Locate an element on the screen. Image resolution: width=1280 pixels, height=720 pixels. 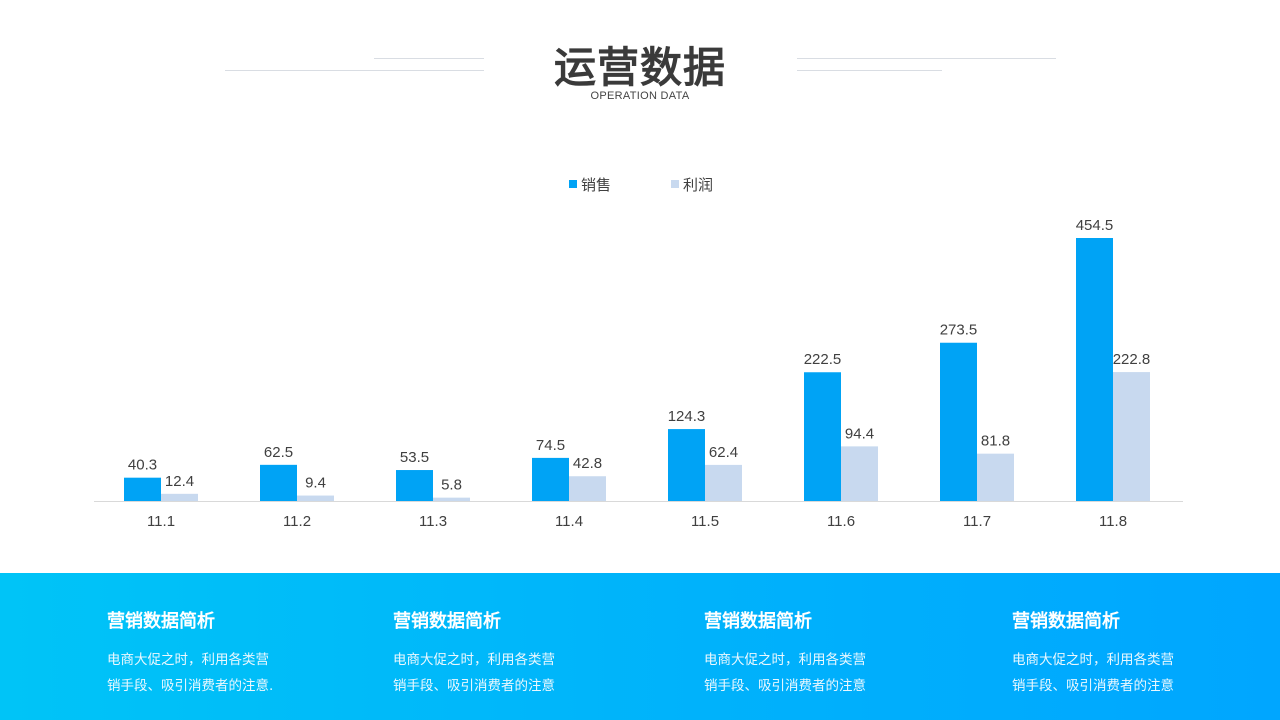
data-label: 12.4 is located at coordinates (179, 481).